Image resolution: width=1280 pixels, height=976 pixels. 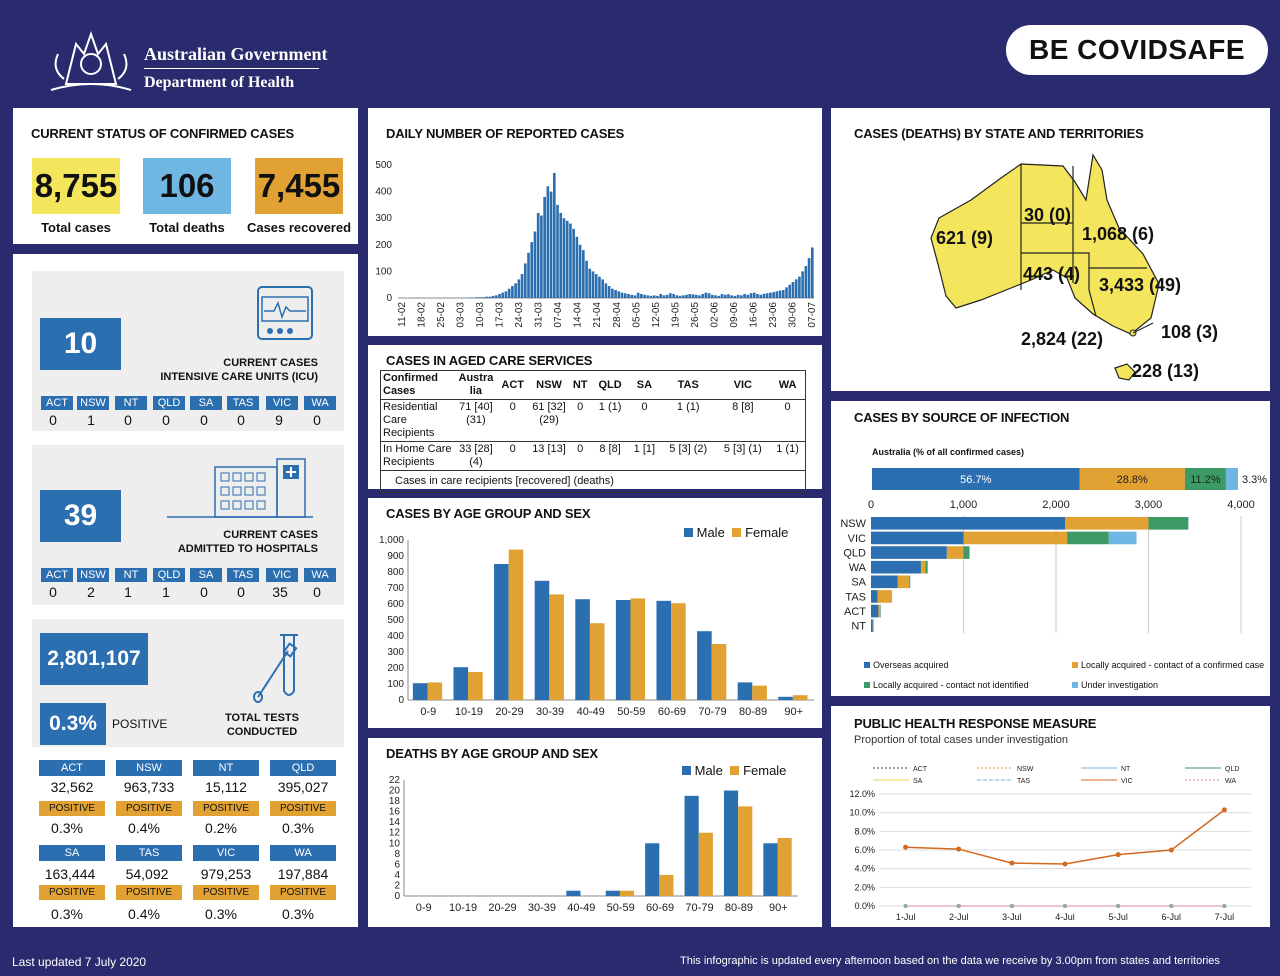 What do you see at coordinates (1118, 234) in the screenshot?
I see `map-label-qld: 1,068 (6)` at bounding box center [1118, 234].